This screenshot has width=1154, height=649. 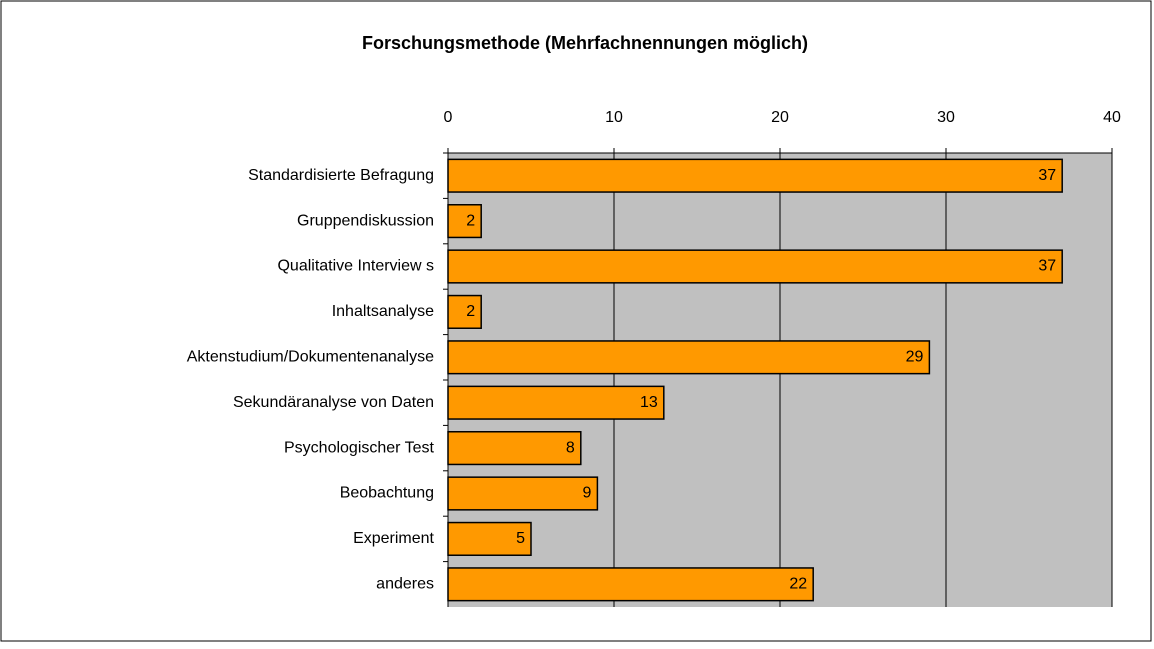 What do you see at coordinates (780, 117) in the screenshot?
I see `x-tick-label: 20` at bounding box center [780, 117].